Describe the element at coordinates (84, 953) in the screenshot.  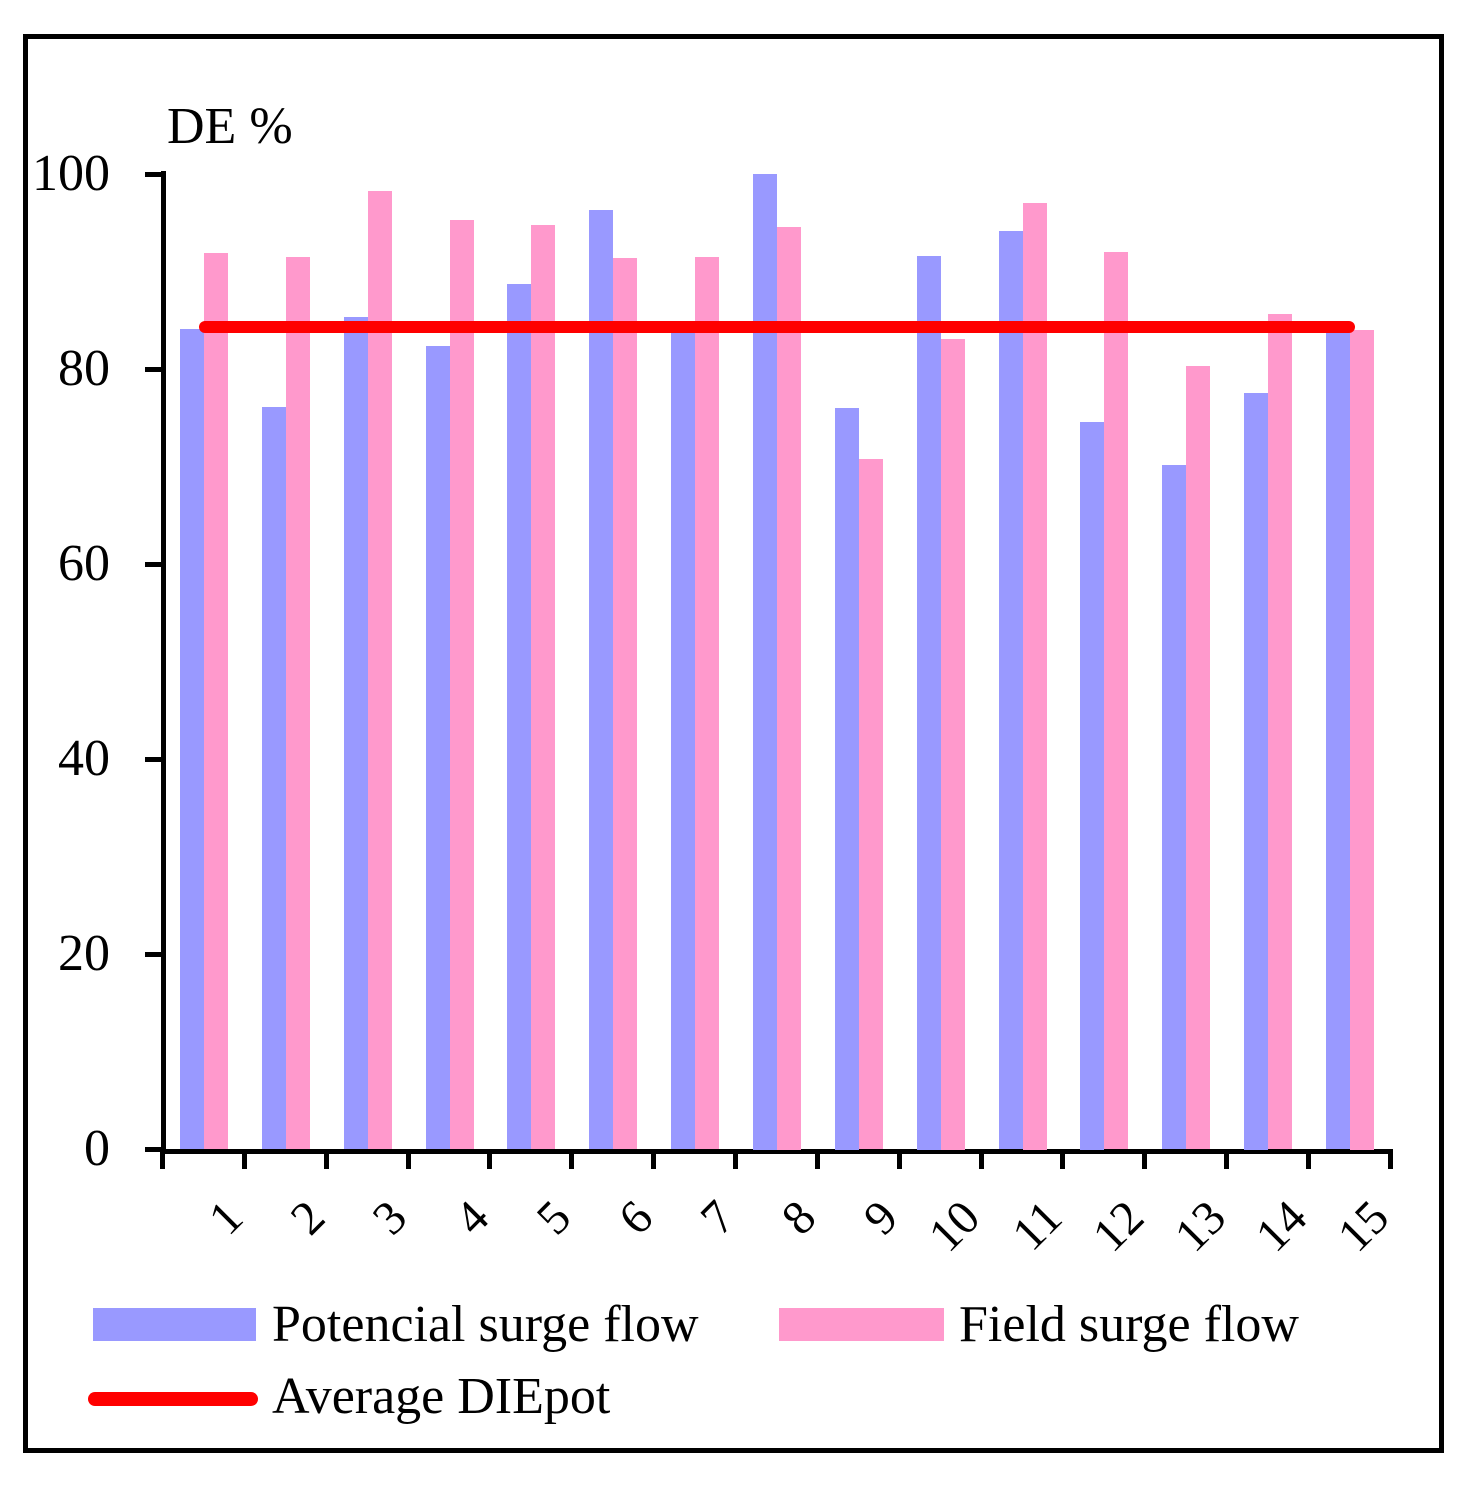
I see `y-axis-label-20: 20` at that location.